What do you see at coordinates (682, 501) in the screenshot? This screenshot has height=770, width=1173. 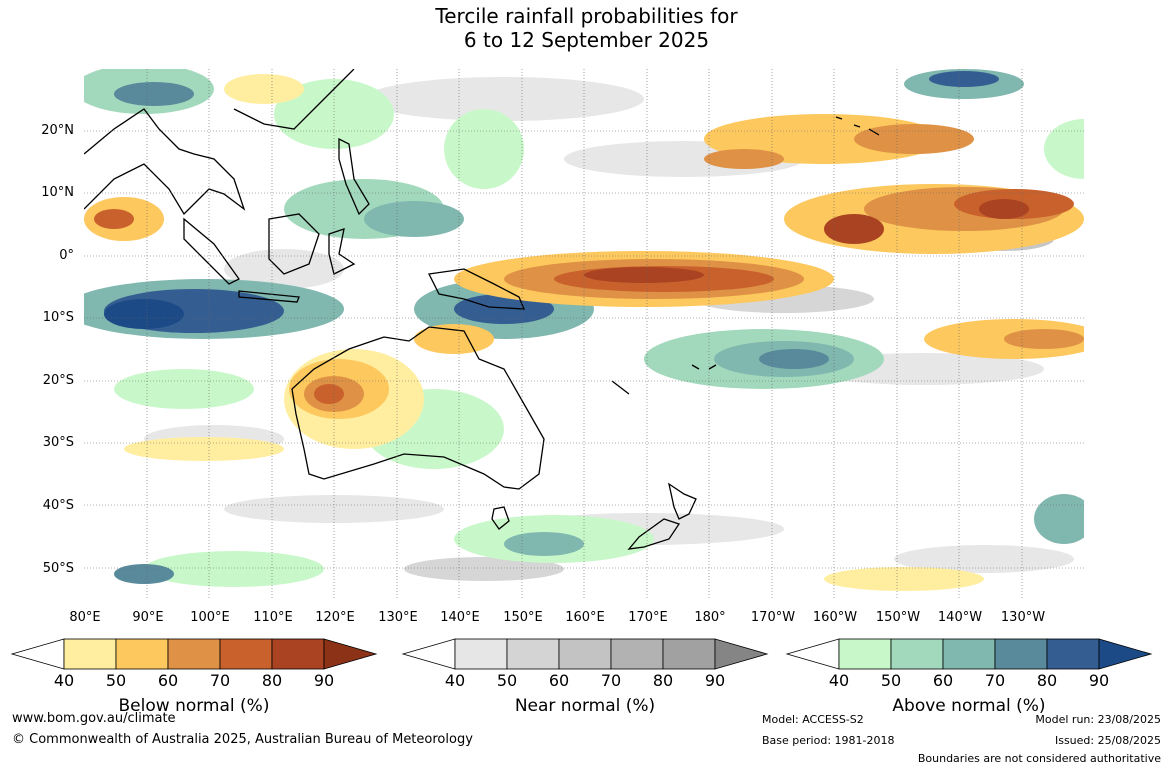 I see `new-zealand-north-outline` at bounding box center [682, 501].